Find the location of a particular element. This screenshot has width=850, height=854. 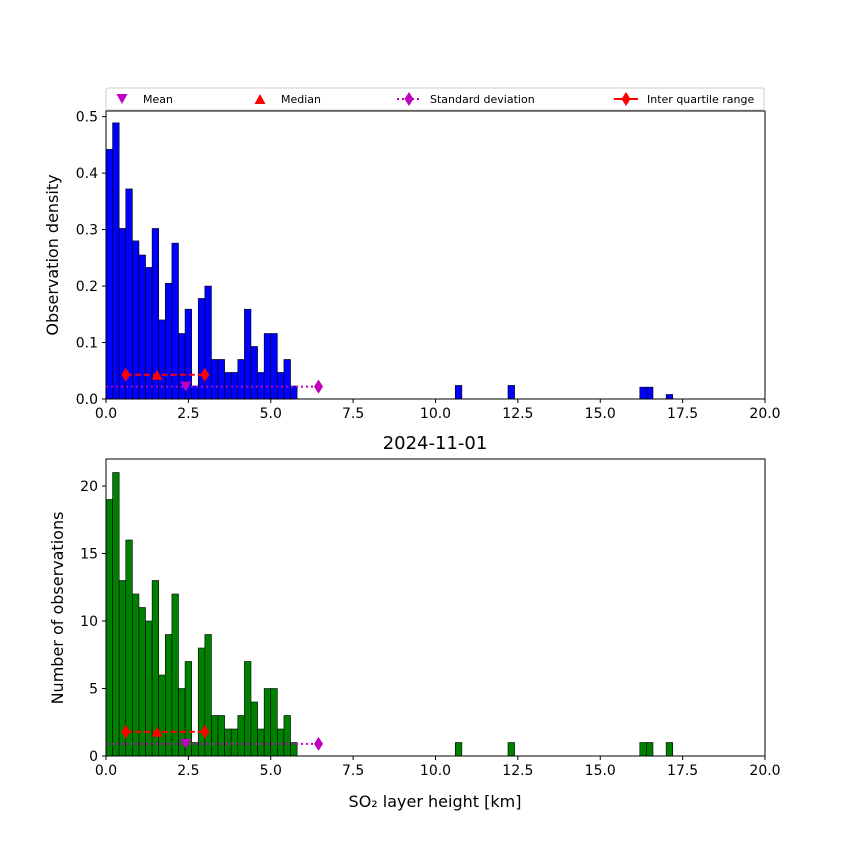

density-x-ticks: 0.0 2.5 5.0 7.5 10.0 12.5 15.0 17.5 20.0 is located at coordinates (438, 410).